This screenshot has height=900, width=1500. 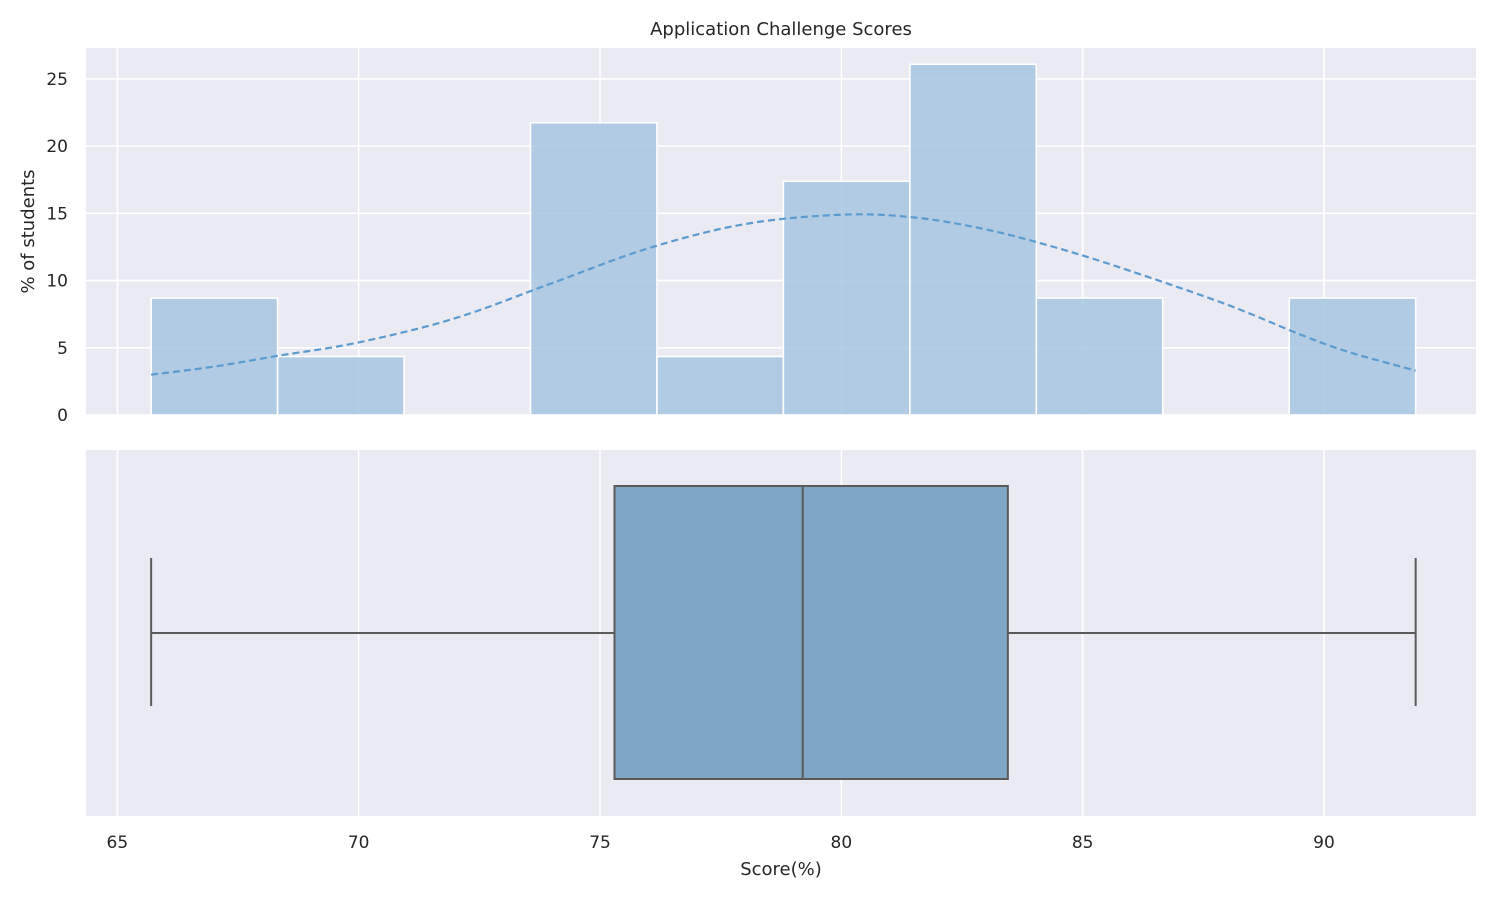 What do you see at coordinates (600, 843) in the screenshot?
I see `x-tick-label: 75` at bounding box center [600, 843].